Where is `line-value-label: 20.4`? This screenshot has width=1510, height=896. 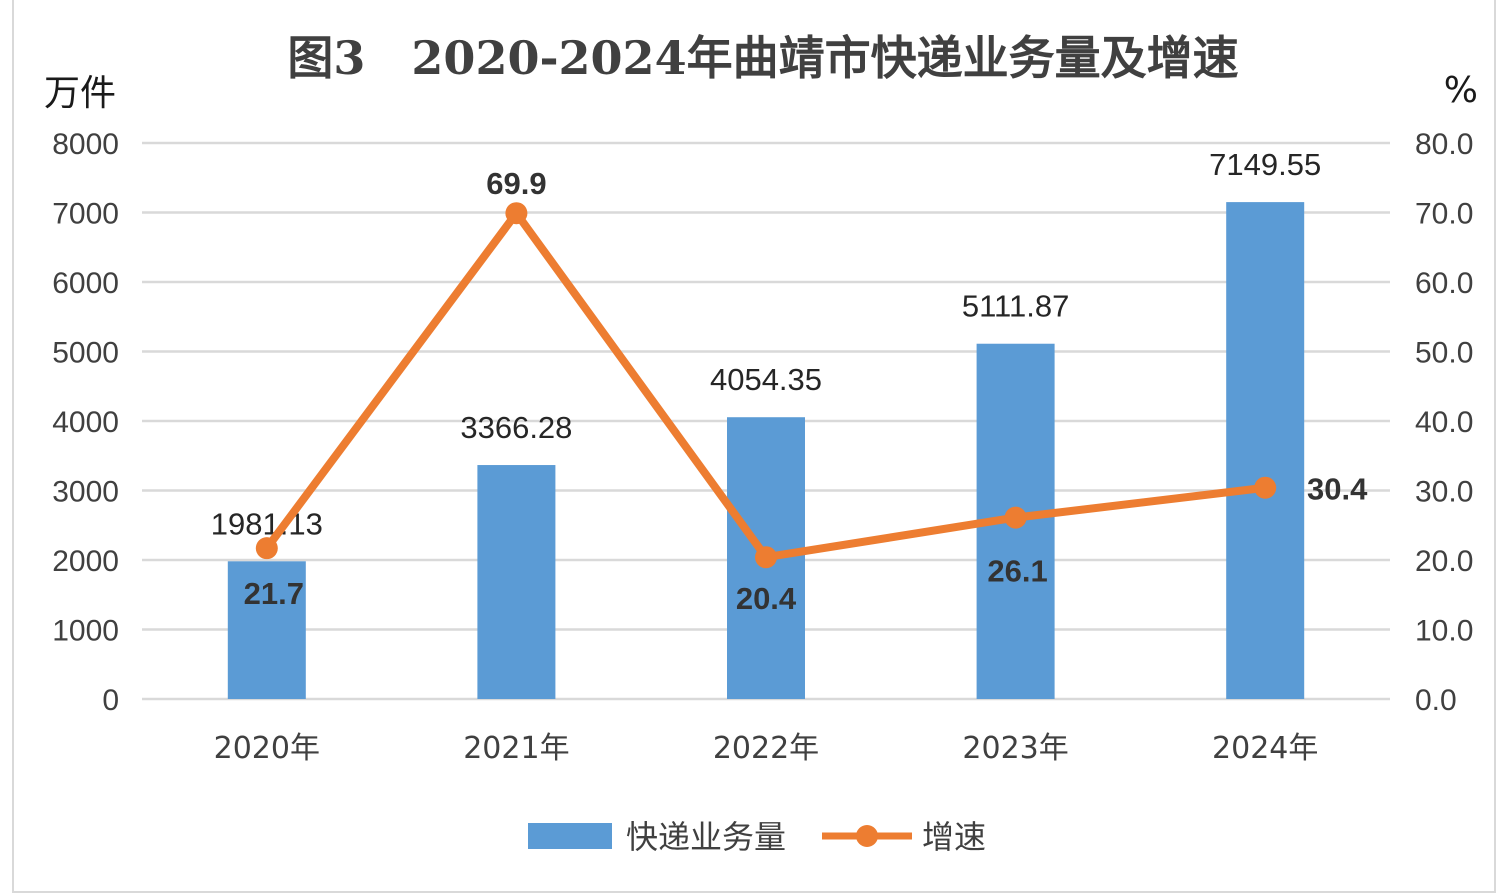 line-value-label: 20.4 is located at coordinates (766, 598).